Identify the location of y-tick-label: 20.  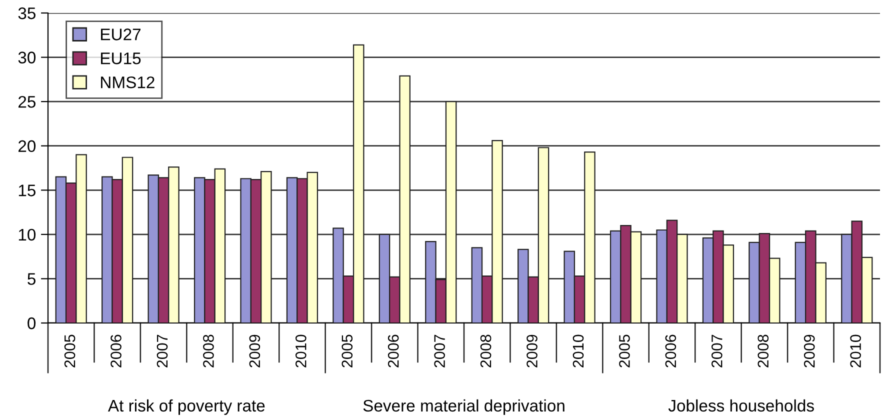
(27, 146).